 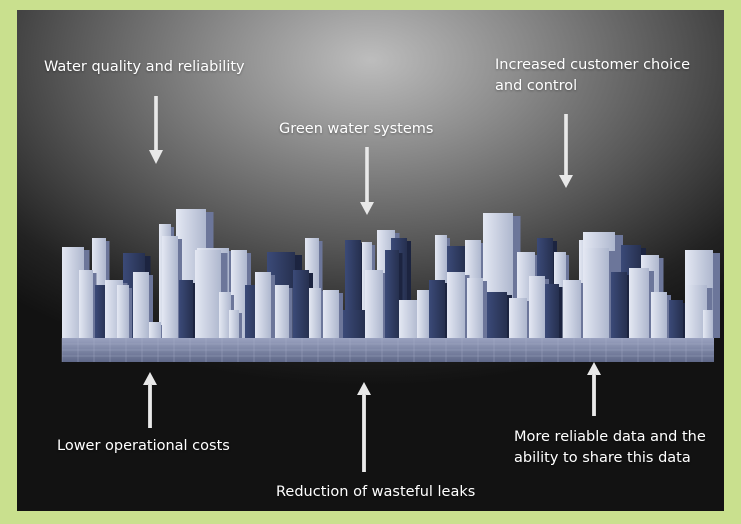 What do you see at coordinates (156, 130) in the screenshot?
I see `arrow-water-quality` at bounding box center [156, 130].